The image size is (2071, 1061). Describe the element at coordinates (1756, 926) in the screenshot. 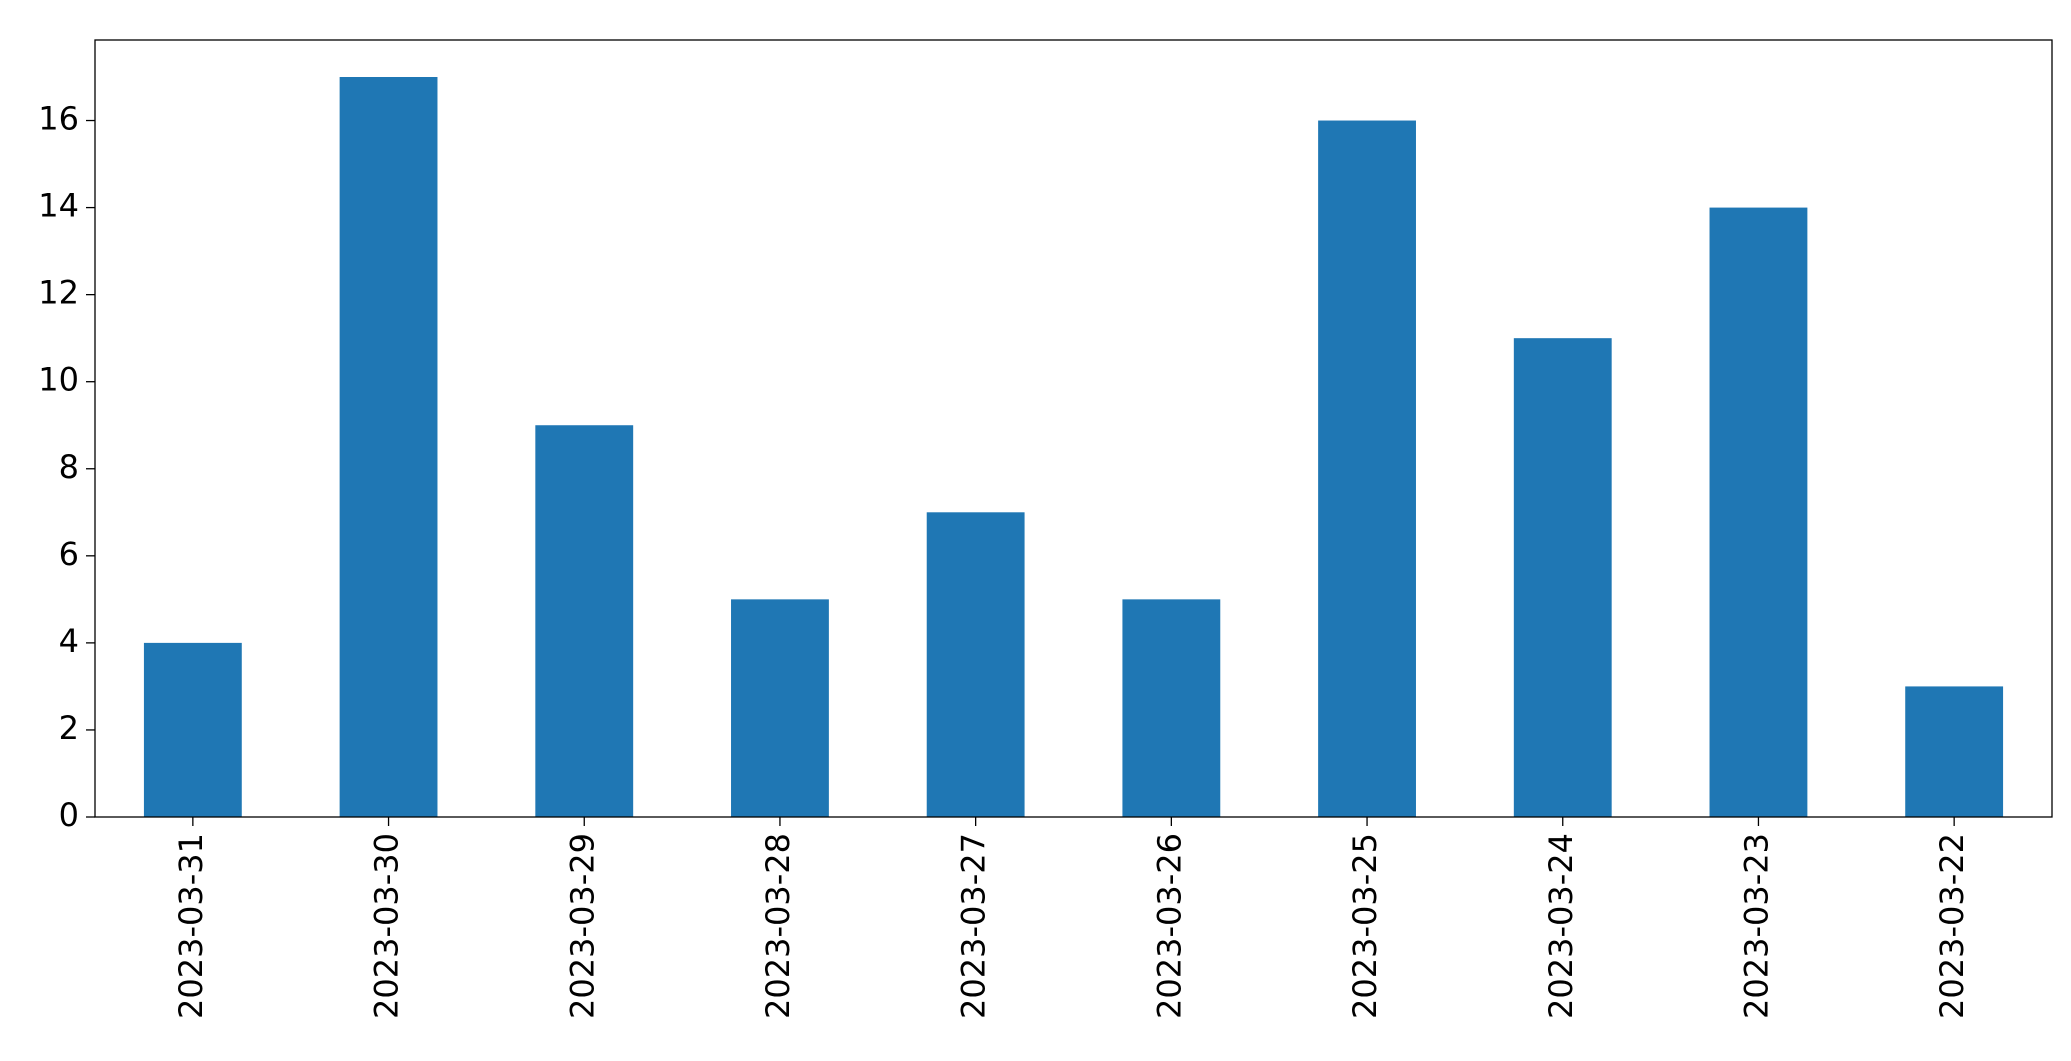

I see `x-tick-label: 2023-03-23` at that location.